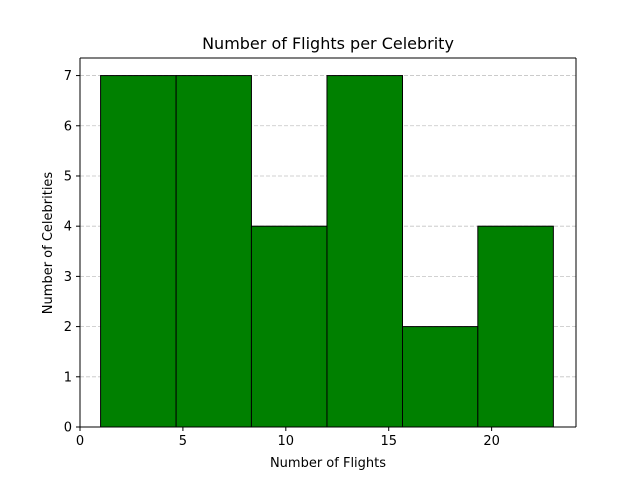 The image size is (640, 480). What do you see at coordinates (80, 441) in the screenshot?
I see `x-tick-label-0: 0` at bounding box center [80, 441].